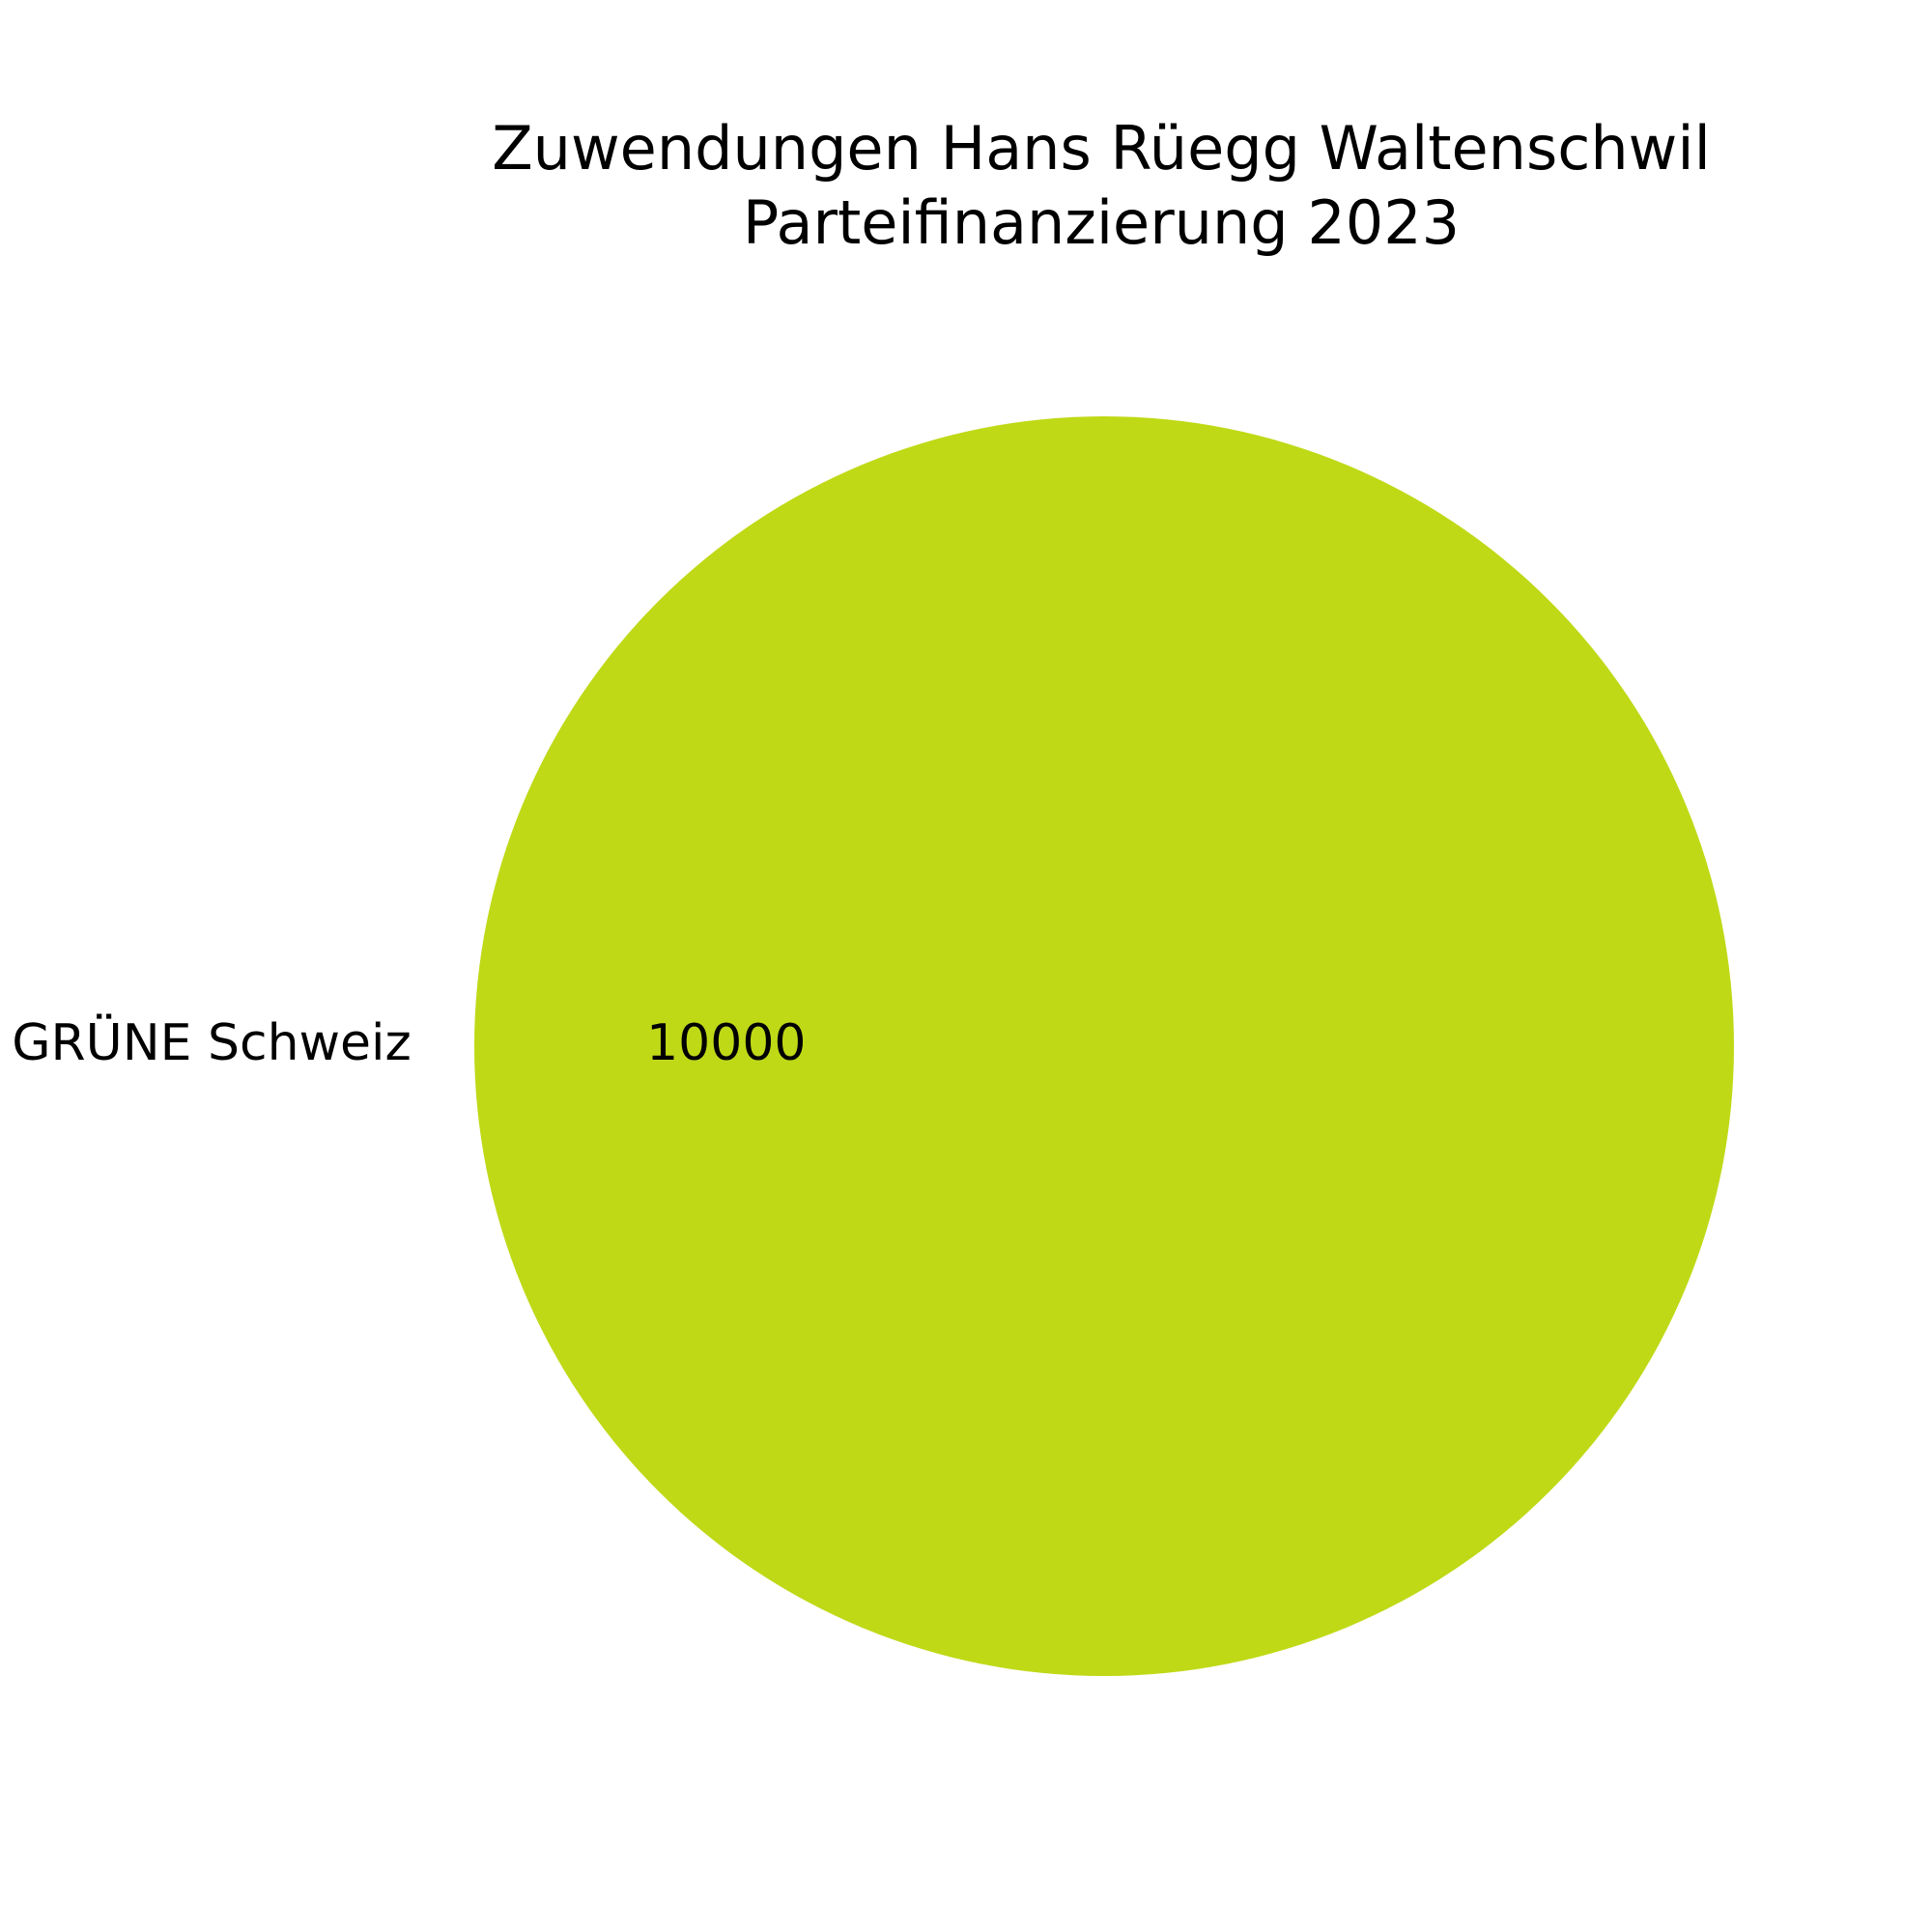 The height and width of the screenshot is (1932, 1932). What do you see at coordinates (1101, 148) in the screenshot?
I see `chart-title-line-1: Zuwendungen Hans Rüegg Waltenschwil` at bounding box center [1101, 148].